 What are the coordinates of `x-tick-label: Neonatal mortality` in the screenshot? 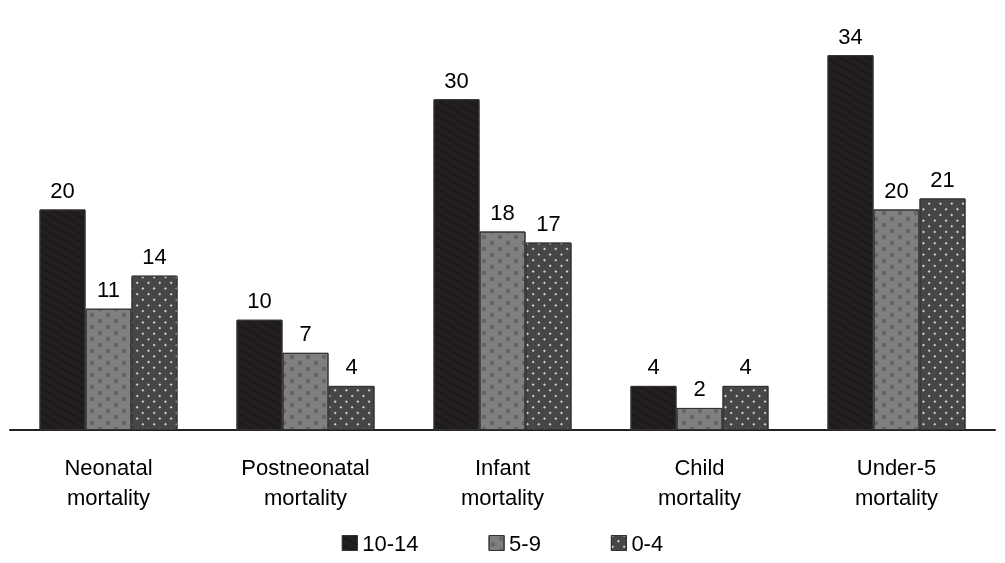 It's located at (108, 482).